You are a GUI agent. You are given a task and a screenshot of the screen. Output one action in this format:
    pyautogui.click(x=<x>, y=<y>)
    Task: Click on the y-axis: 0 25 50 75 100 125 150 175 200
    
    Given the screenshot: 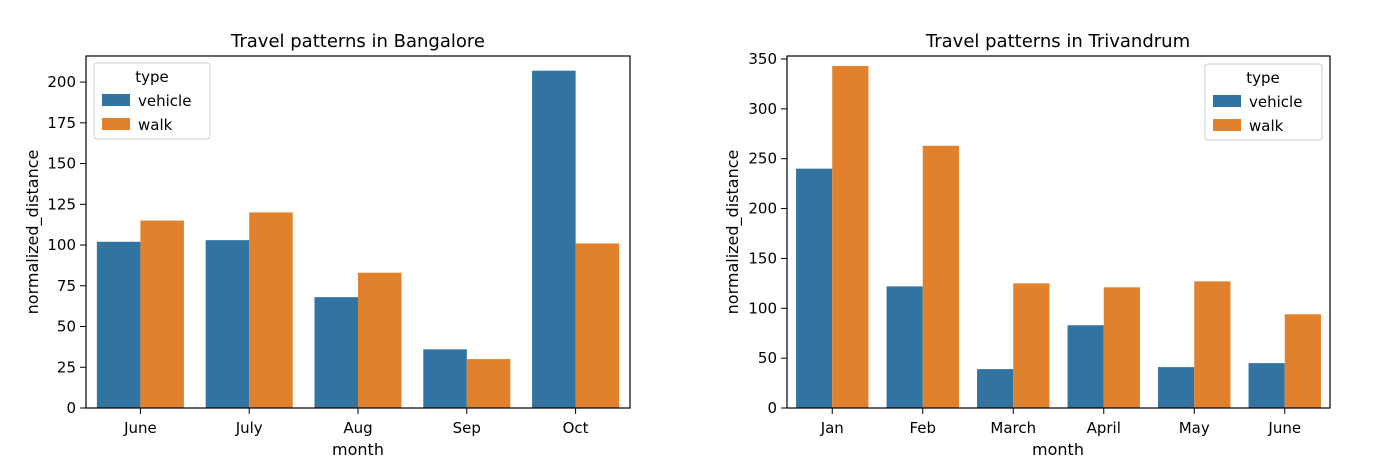 What is the action you would take?
    pyautogui.click(x=66, y=245)
    